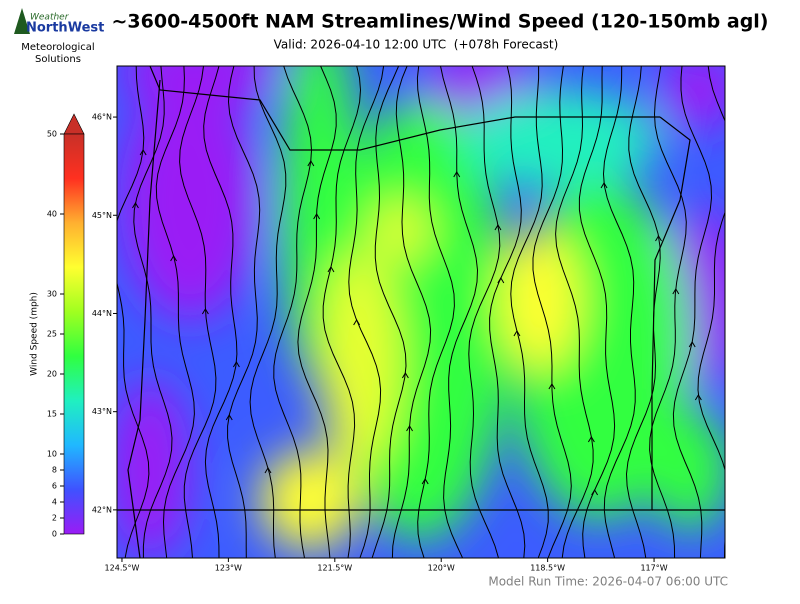  I want to click on colorbar-tick-label: 50, so click(52, 134).